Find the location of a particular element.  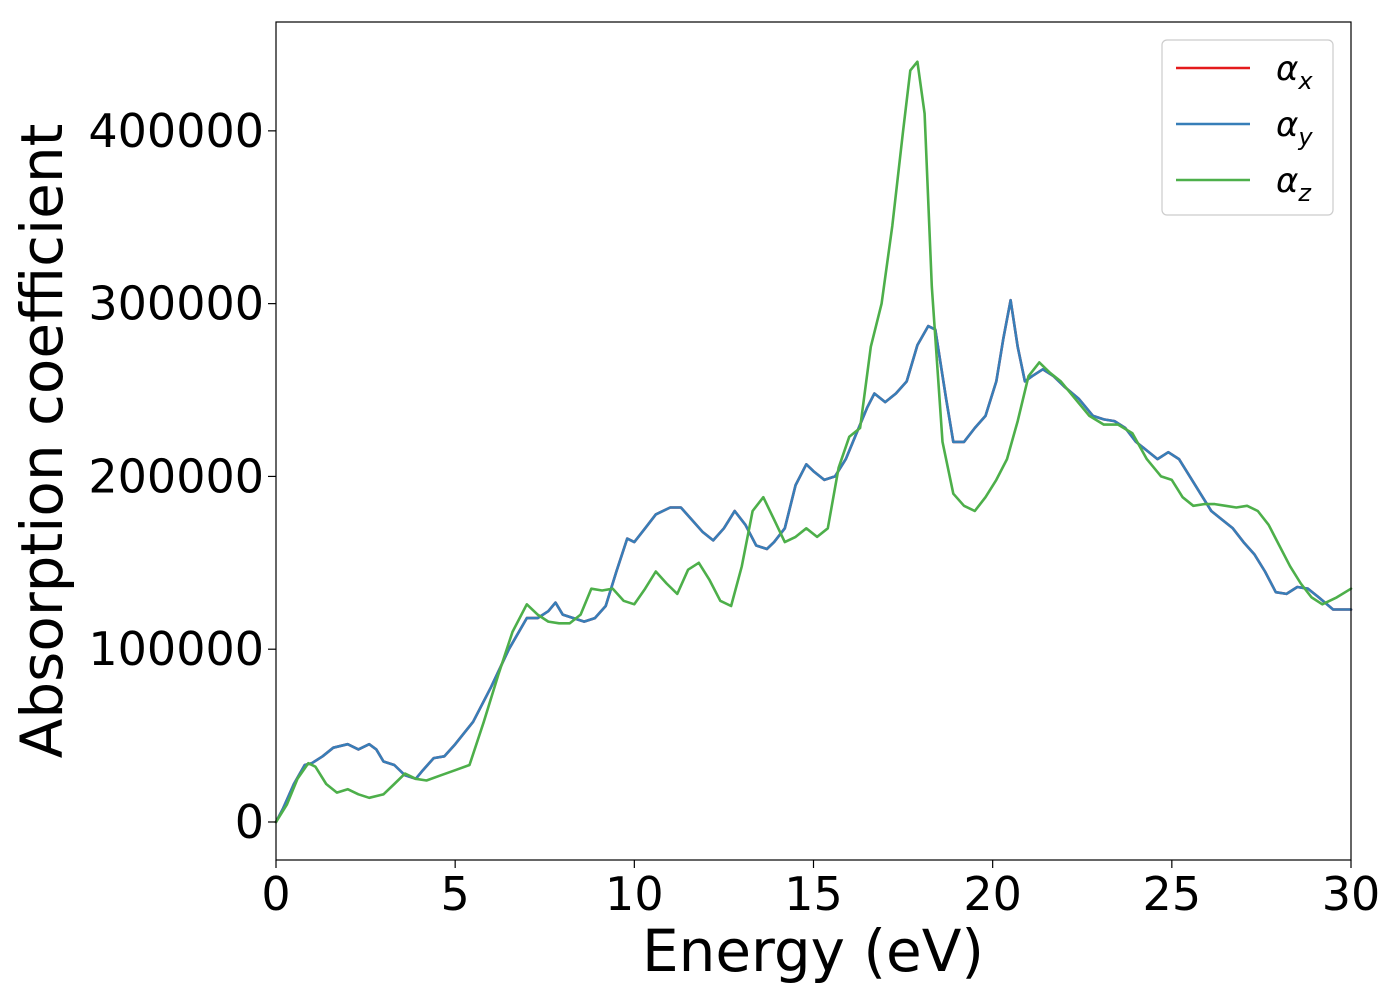

legend-label-alpha-y: αy is located at coordinates (1294, 128).